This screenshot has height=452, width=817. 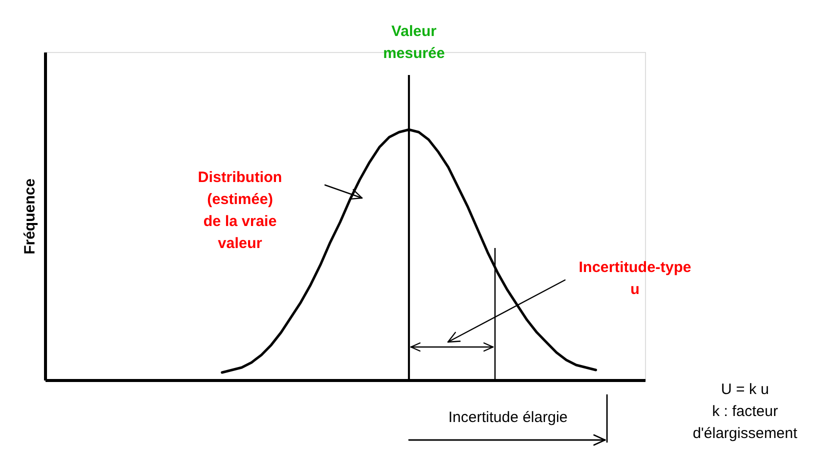 I want to click on annotation: Distribution (estimée) de la vraie valeur, so click(x=240, y=210).